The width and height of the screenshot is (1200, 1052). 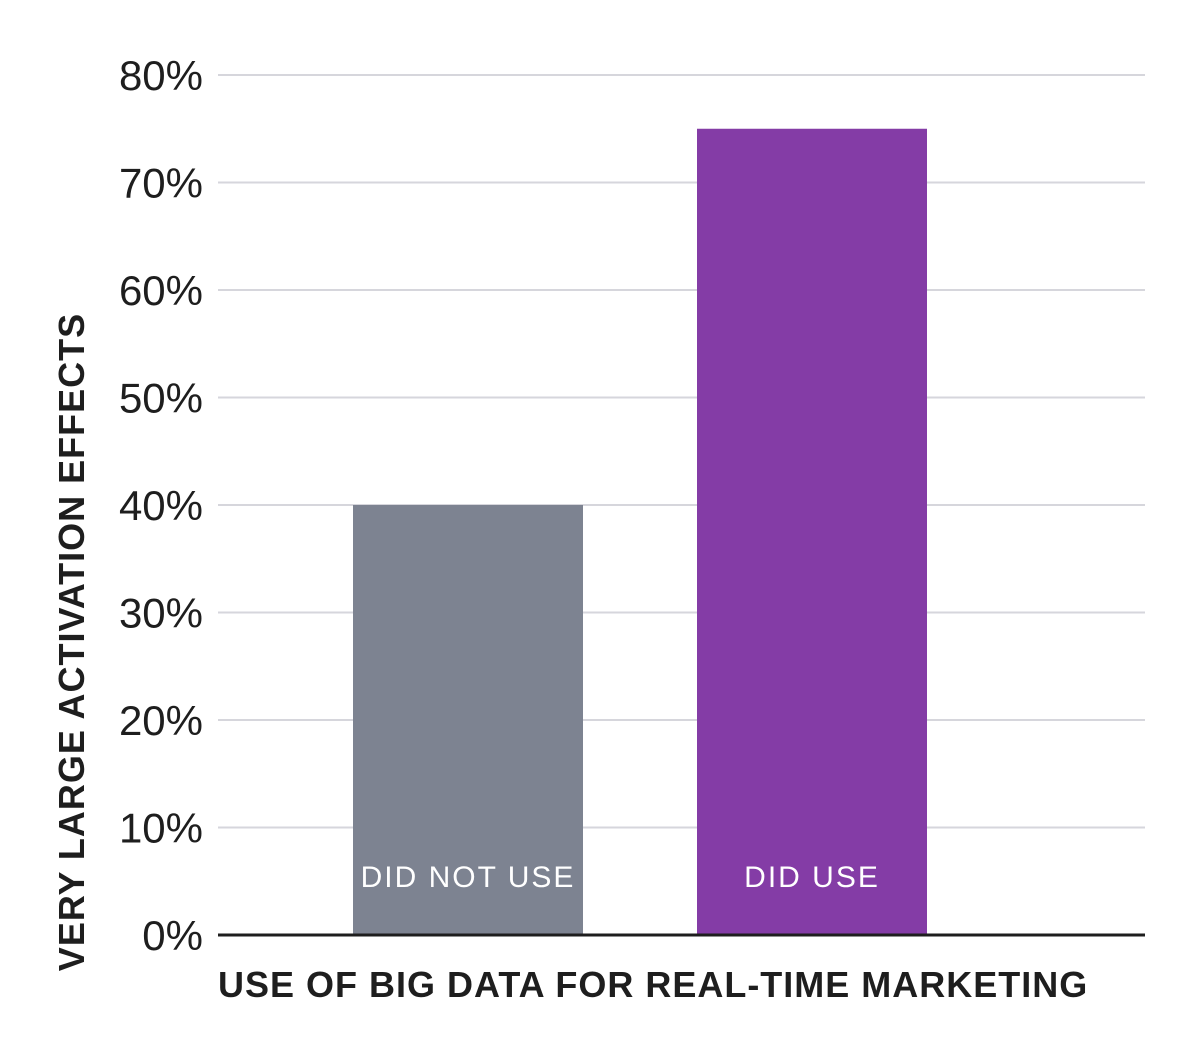 I want to click on bar-category-label: DID USE, so click(x=812, y=877).